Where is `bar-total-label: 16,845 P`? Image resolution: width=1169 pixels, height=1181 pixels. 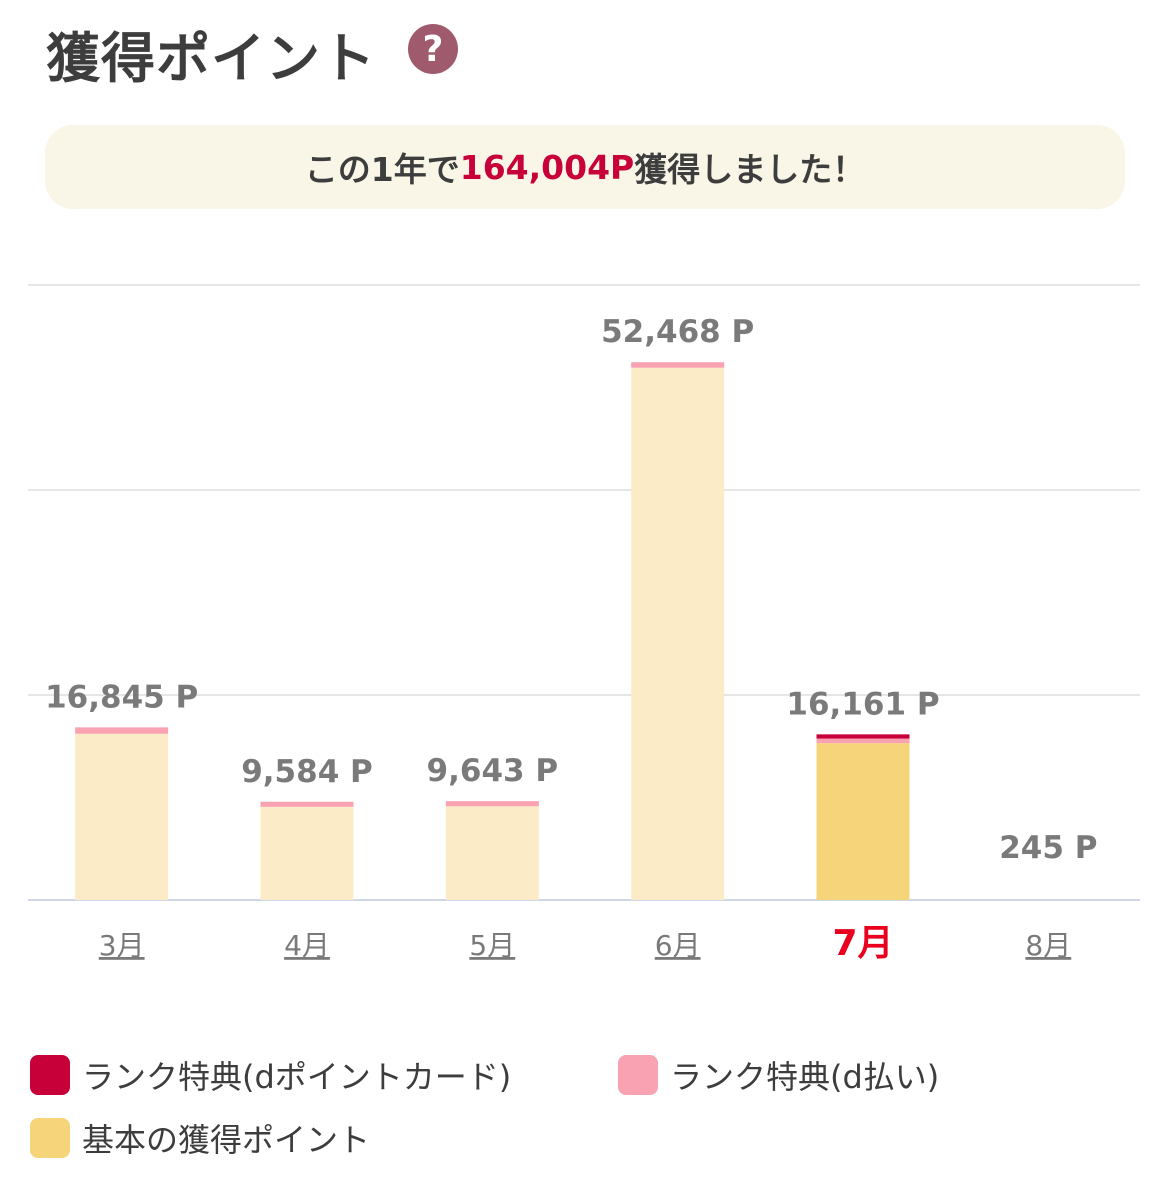 bar-total-label: 16,845 P is located at coordinates (121, 697).